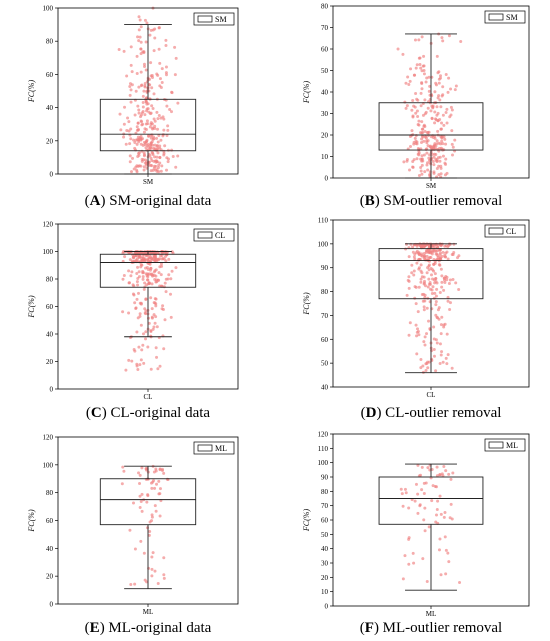 This screenshot has height=641, width=550. Describe the element at coordinates (50, 335) in the screenshot. I see `y-tick-label: 40` at that location.